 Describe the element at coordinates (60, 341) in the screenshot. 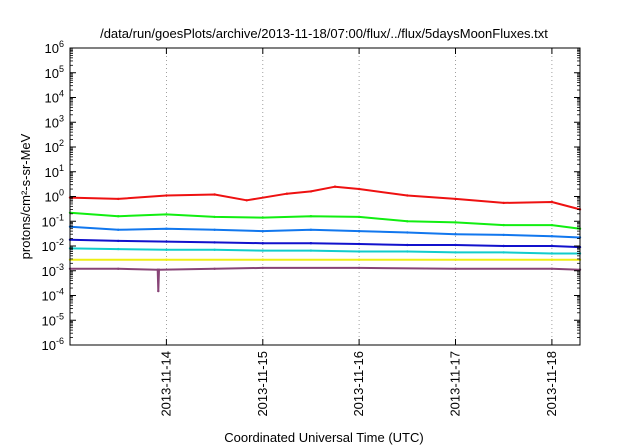

I see `y-tick-exponent: -6` at that location.